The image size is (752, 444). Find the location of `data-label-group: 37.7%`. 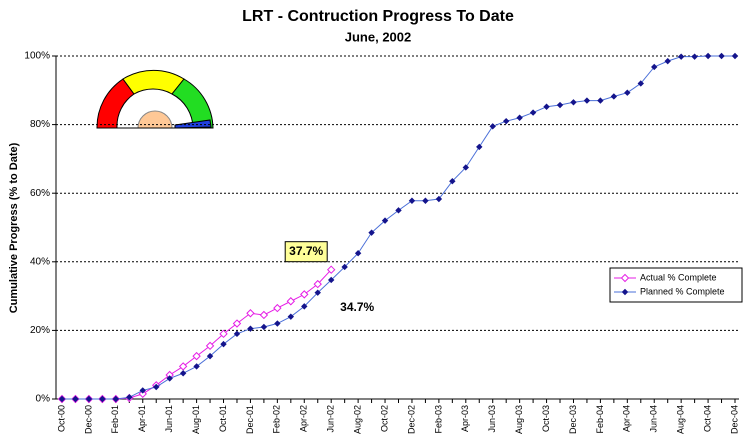

data-label-group: 37.7% is located at coordinates (306, 252).